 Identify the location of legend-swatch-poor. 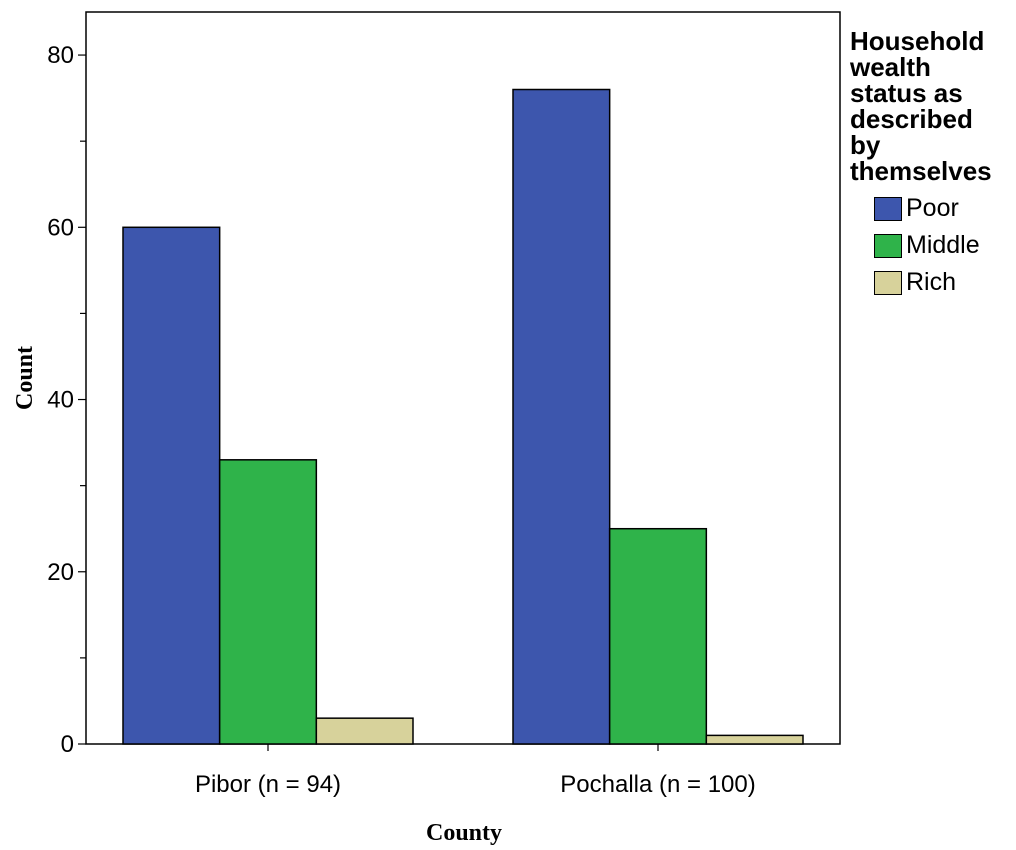
(888, 208).